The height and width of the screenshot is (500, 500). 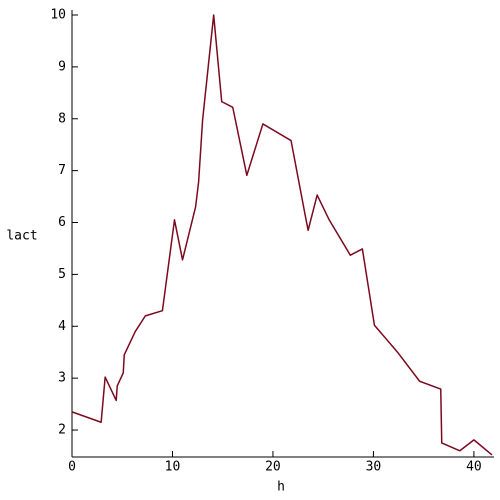 I want to click on y-tick-label: 4, so click(x=62, y=326).